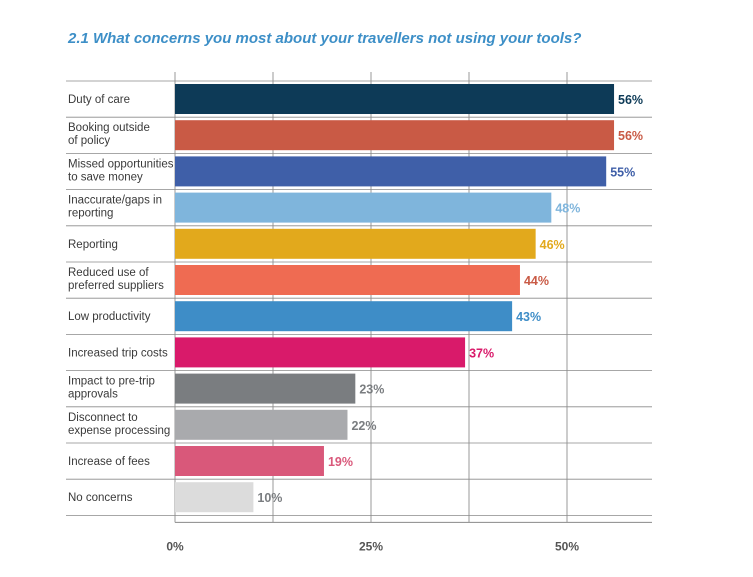 The height and width of the screenshot is (577, 753). I want to click on category-label: No concerns, so click(100, 498).